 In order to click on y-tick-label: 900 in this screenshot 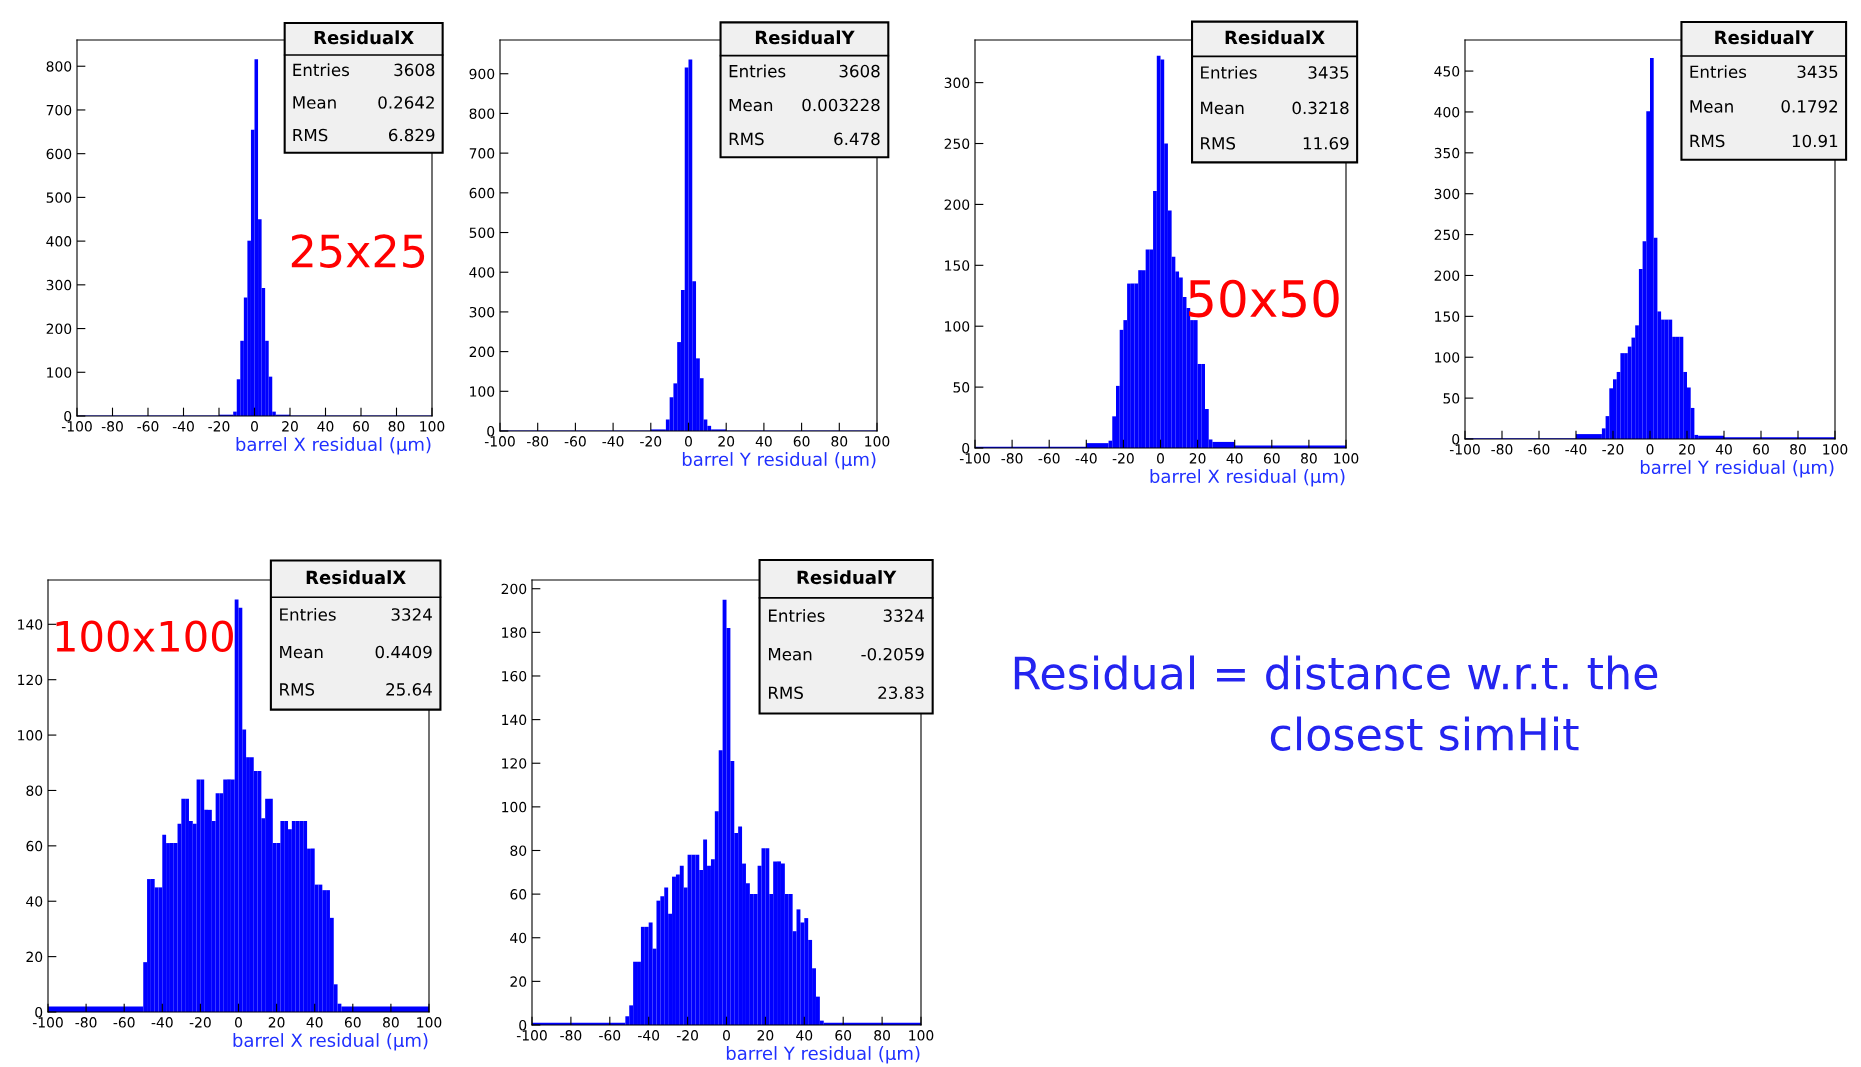, I will do `click(482, 74)`.